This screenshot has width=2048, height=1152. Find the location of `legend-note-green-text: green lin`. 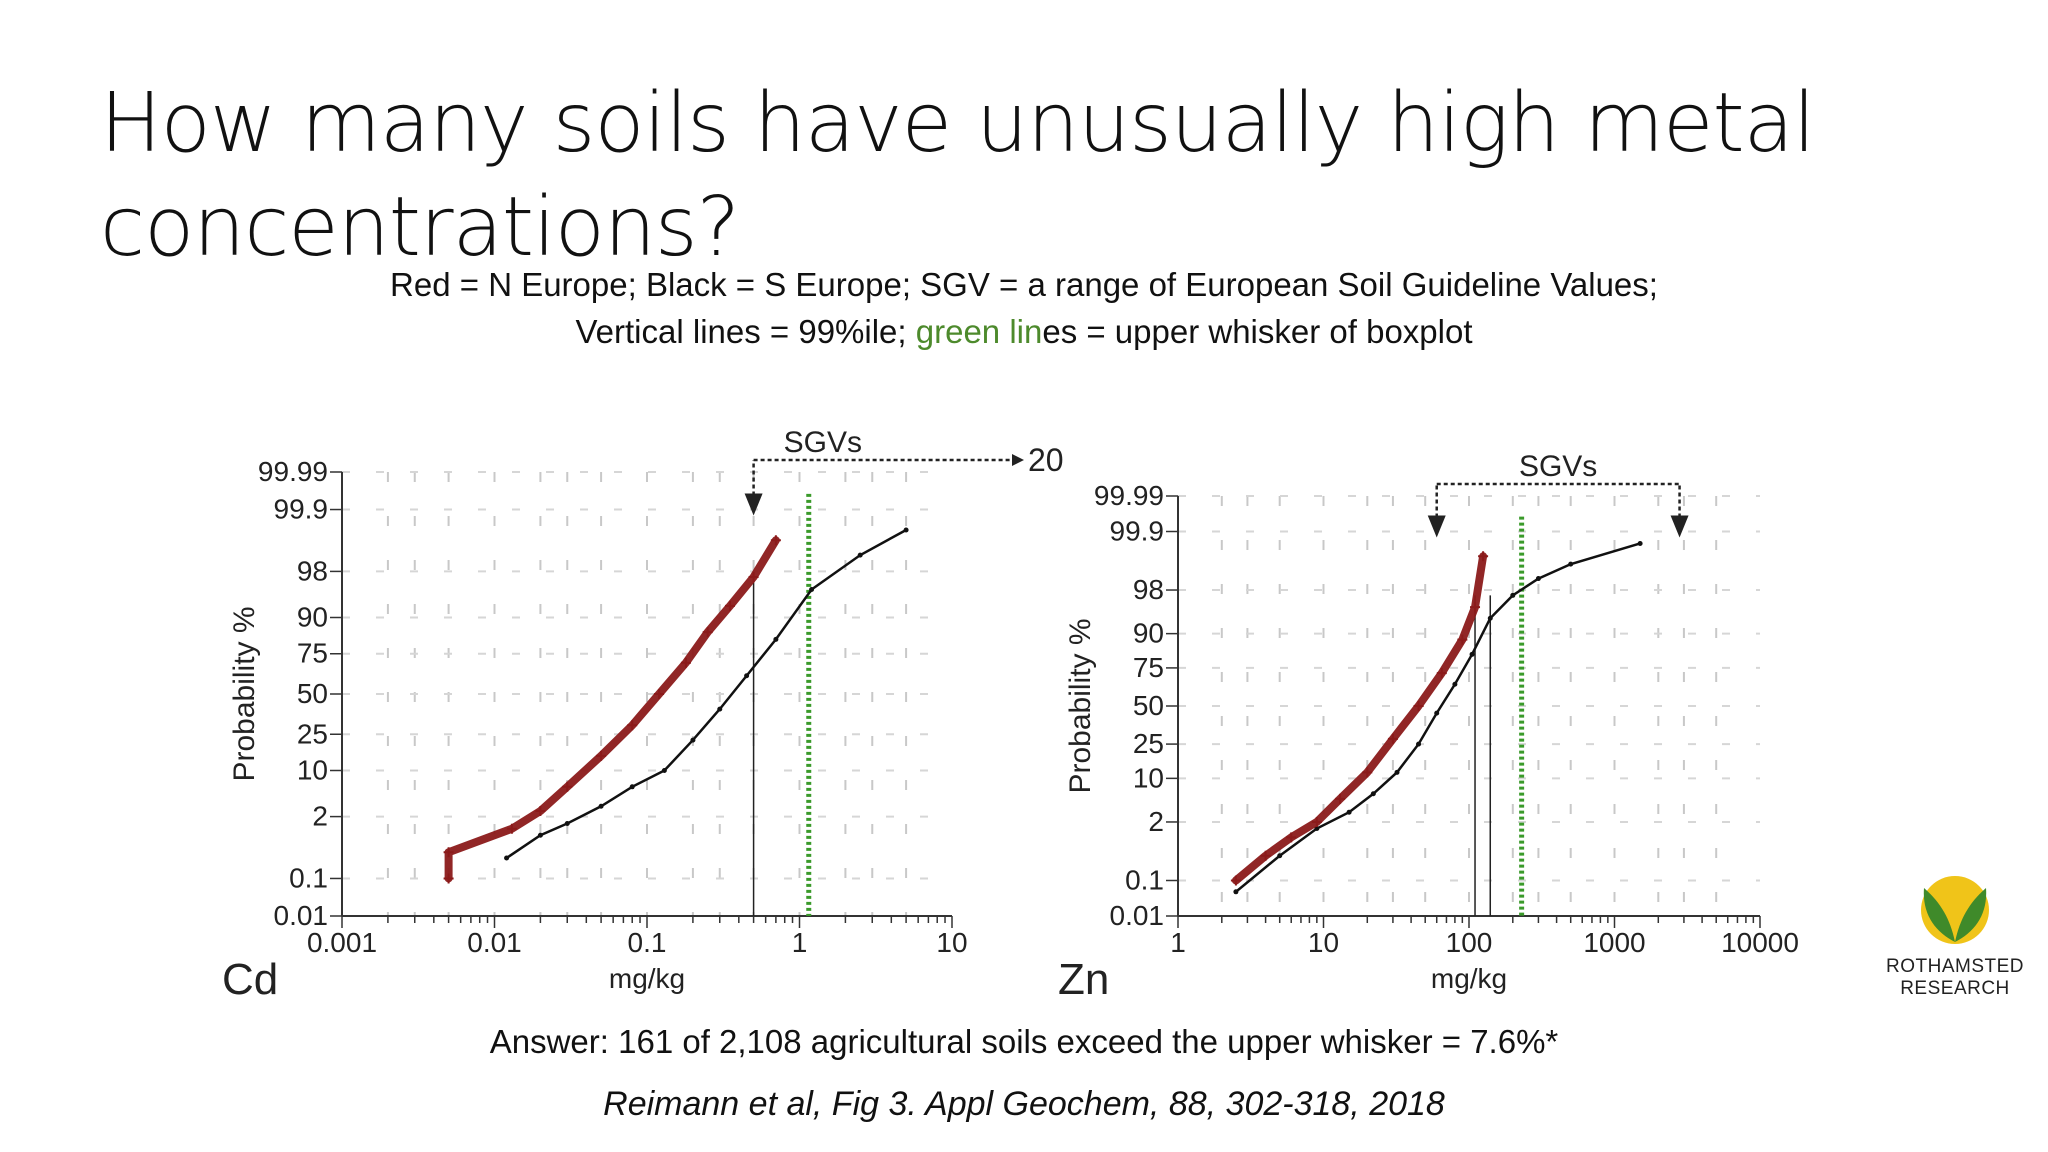

legend-note-green-text: green lin is located at coordinates (979, 331).